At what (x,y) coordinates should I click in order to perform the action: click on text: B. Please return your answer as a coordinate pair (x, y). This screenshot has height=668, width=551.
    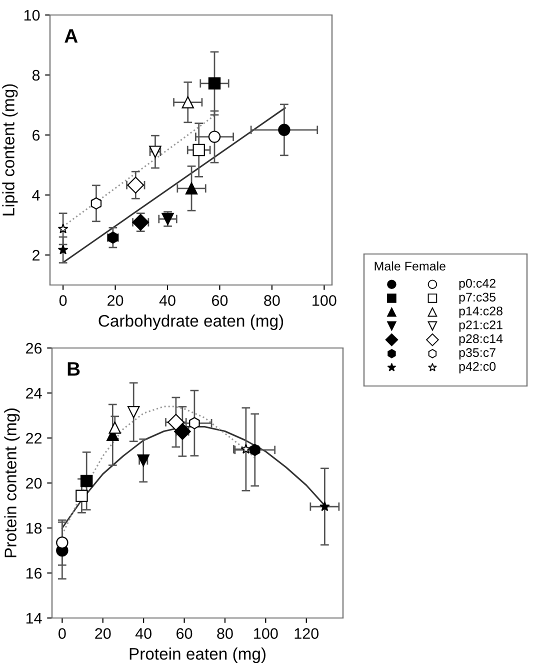
    Looking at the image, I should click on (74, 369).